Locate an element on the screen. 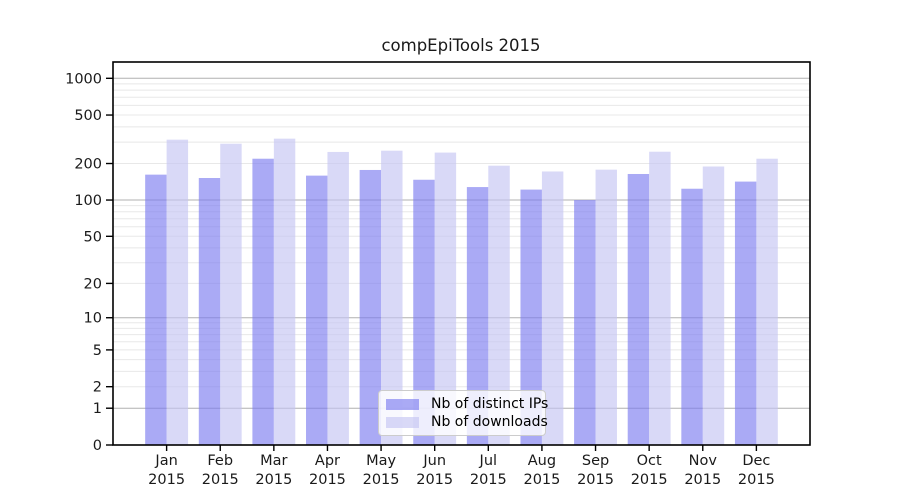 Image resolution: width=900 pixels, height=500 pixels. x-tick-label-year-apr: 2015 is located at coordinates (327, 480).